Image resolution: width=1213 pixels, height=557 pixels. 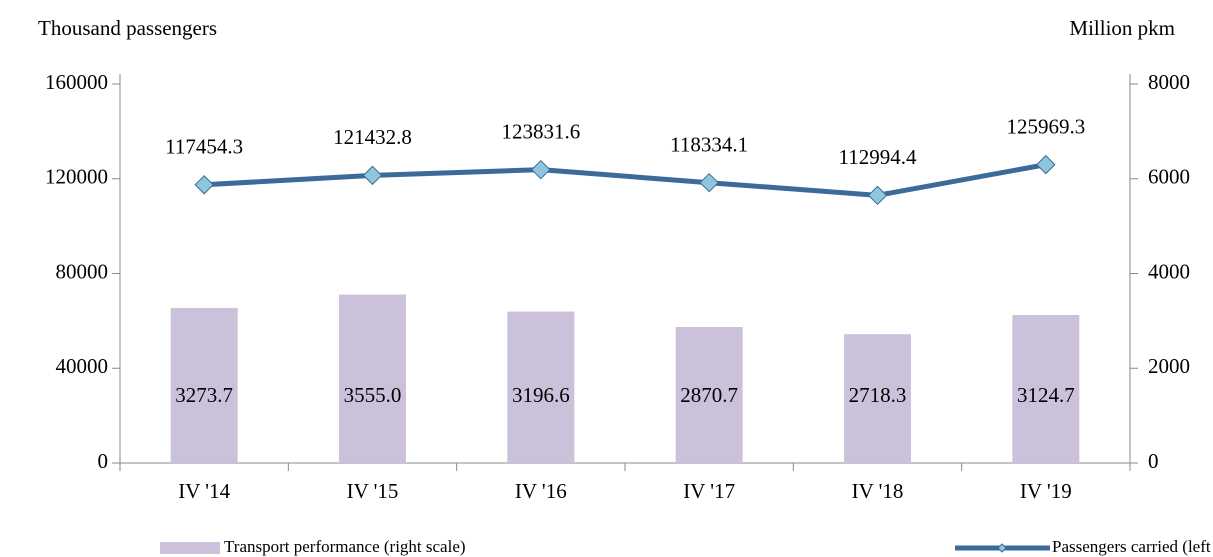 I want to click on y2-tick-label: 4000, so click(x=1169, y=271).